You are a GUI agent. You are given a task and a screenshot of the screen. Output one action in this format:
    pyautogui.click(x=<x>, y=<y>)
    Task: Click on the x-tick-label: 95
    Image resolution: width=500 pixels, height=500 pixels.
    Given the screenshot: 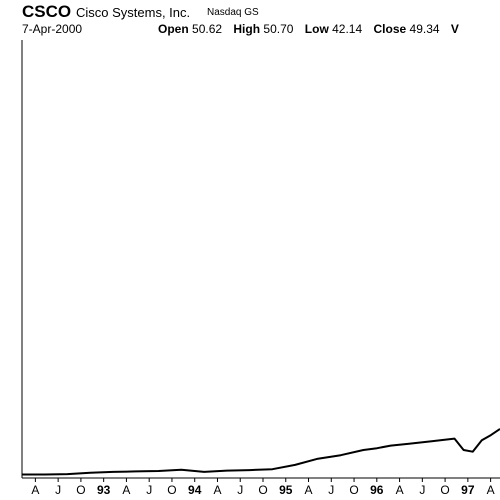 What is the action you would take?
    pyautogui.click(x=286, y=490)
    